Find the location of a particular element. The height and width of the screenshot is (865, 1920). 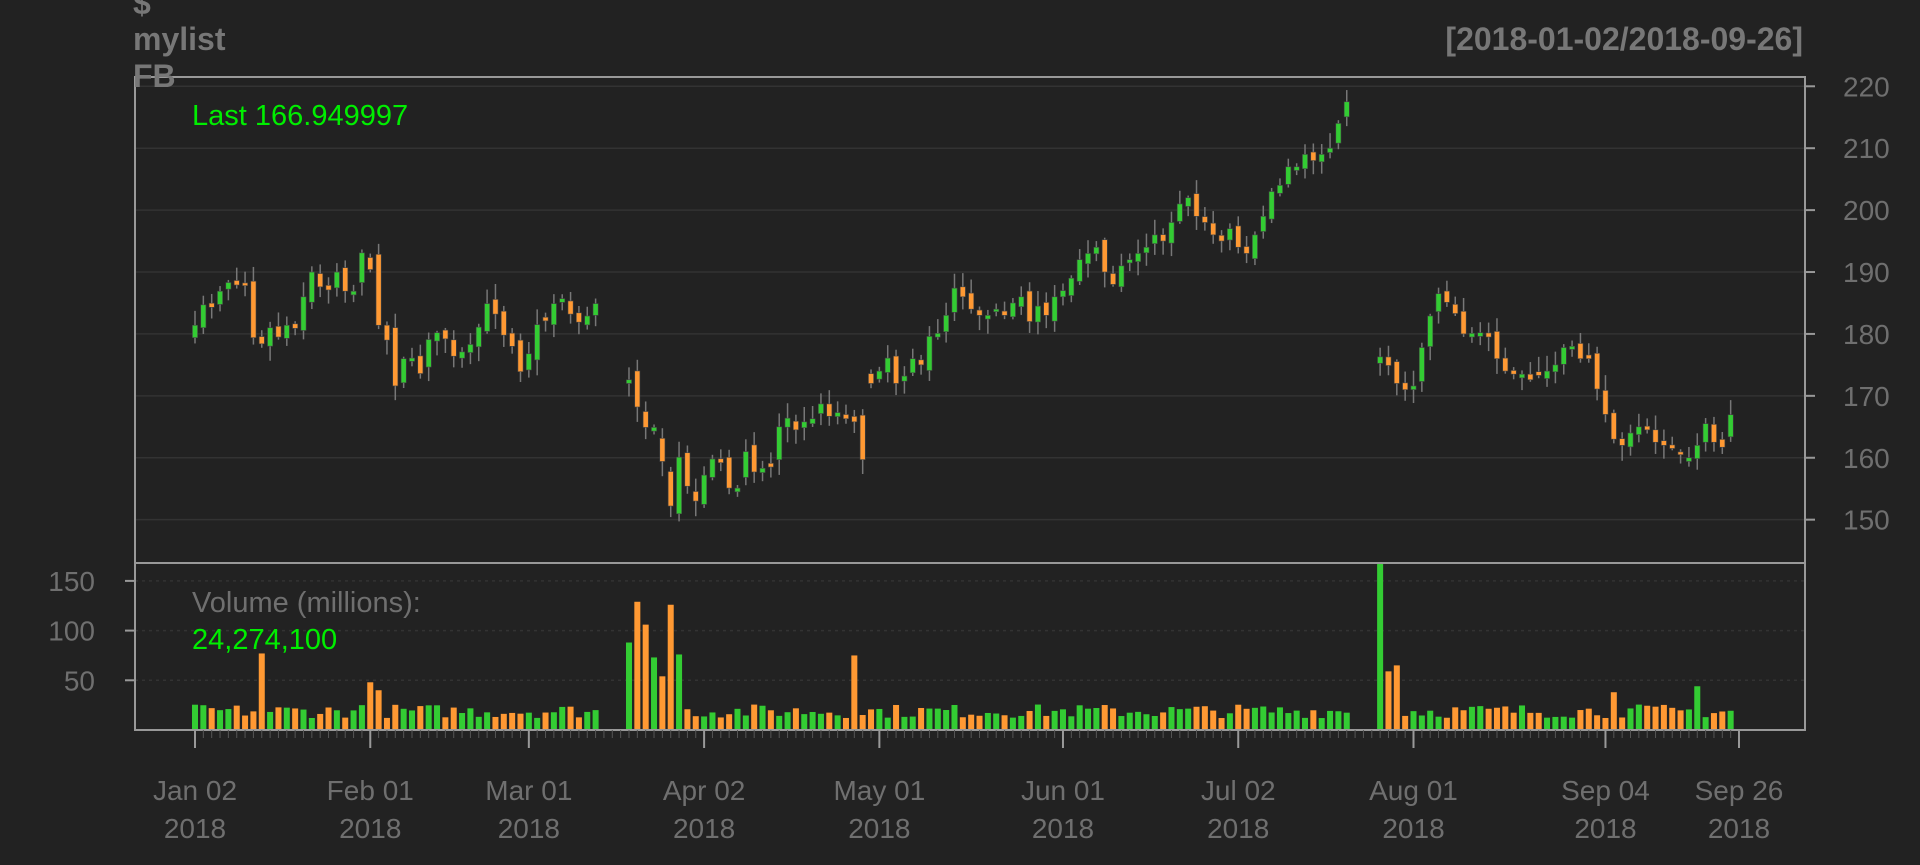

x-tick-label-date: Sep 26 is located at coordinates (1739, 790).